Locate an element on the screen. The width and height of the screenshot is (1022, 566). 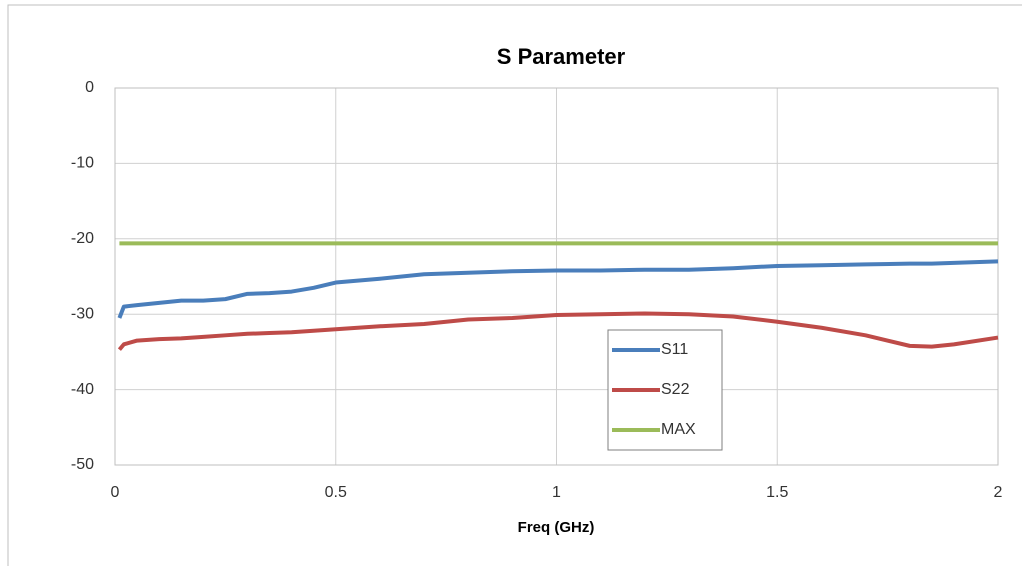
legend-label: S11 is located at coordinates (674, 349).